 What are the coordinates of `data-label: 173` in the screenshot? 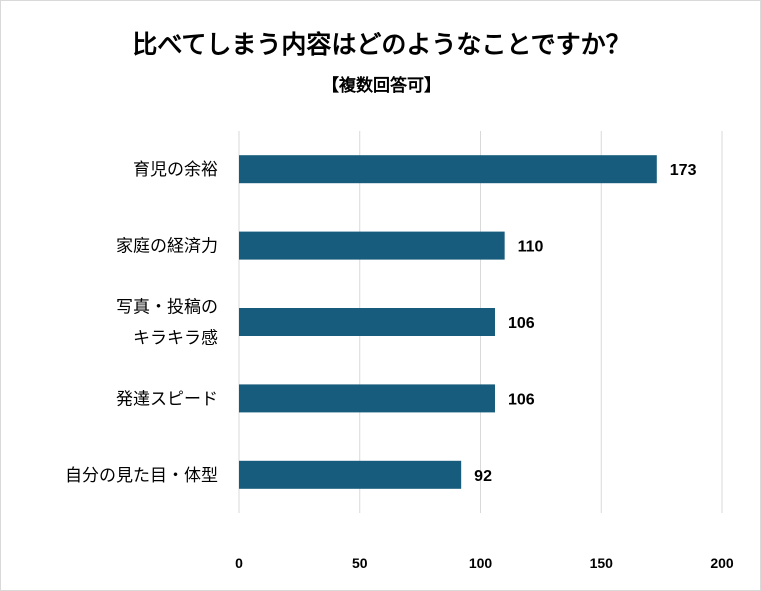 It's located at (683, 170).